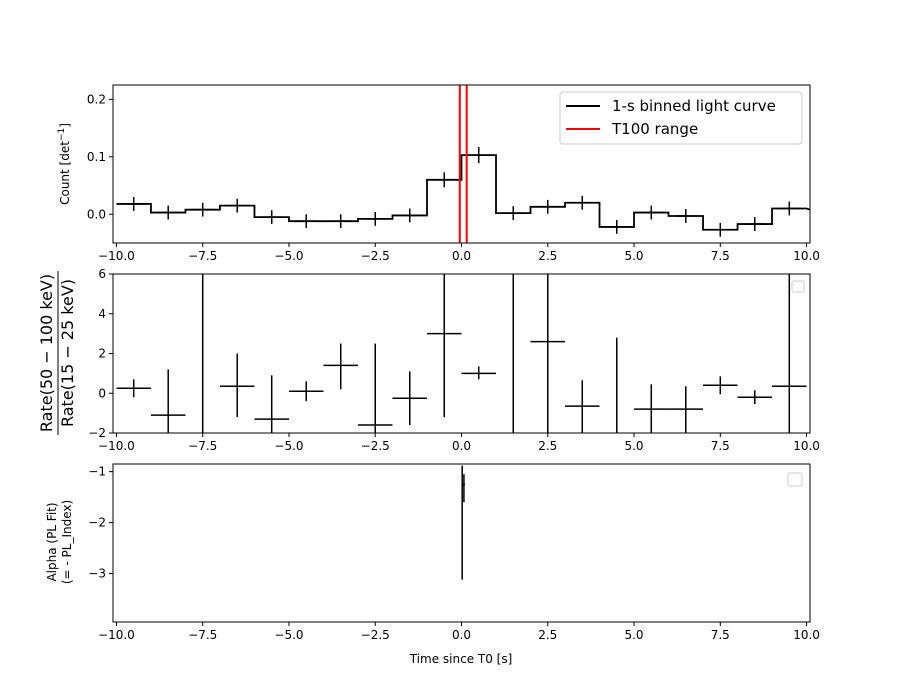  I want to click on light-curve-y-axis-label: Count [det−1], so click(64, 164).